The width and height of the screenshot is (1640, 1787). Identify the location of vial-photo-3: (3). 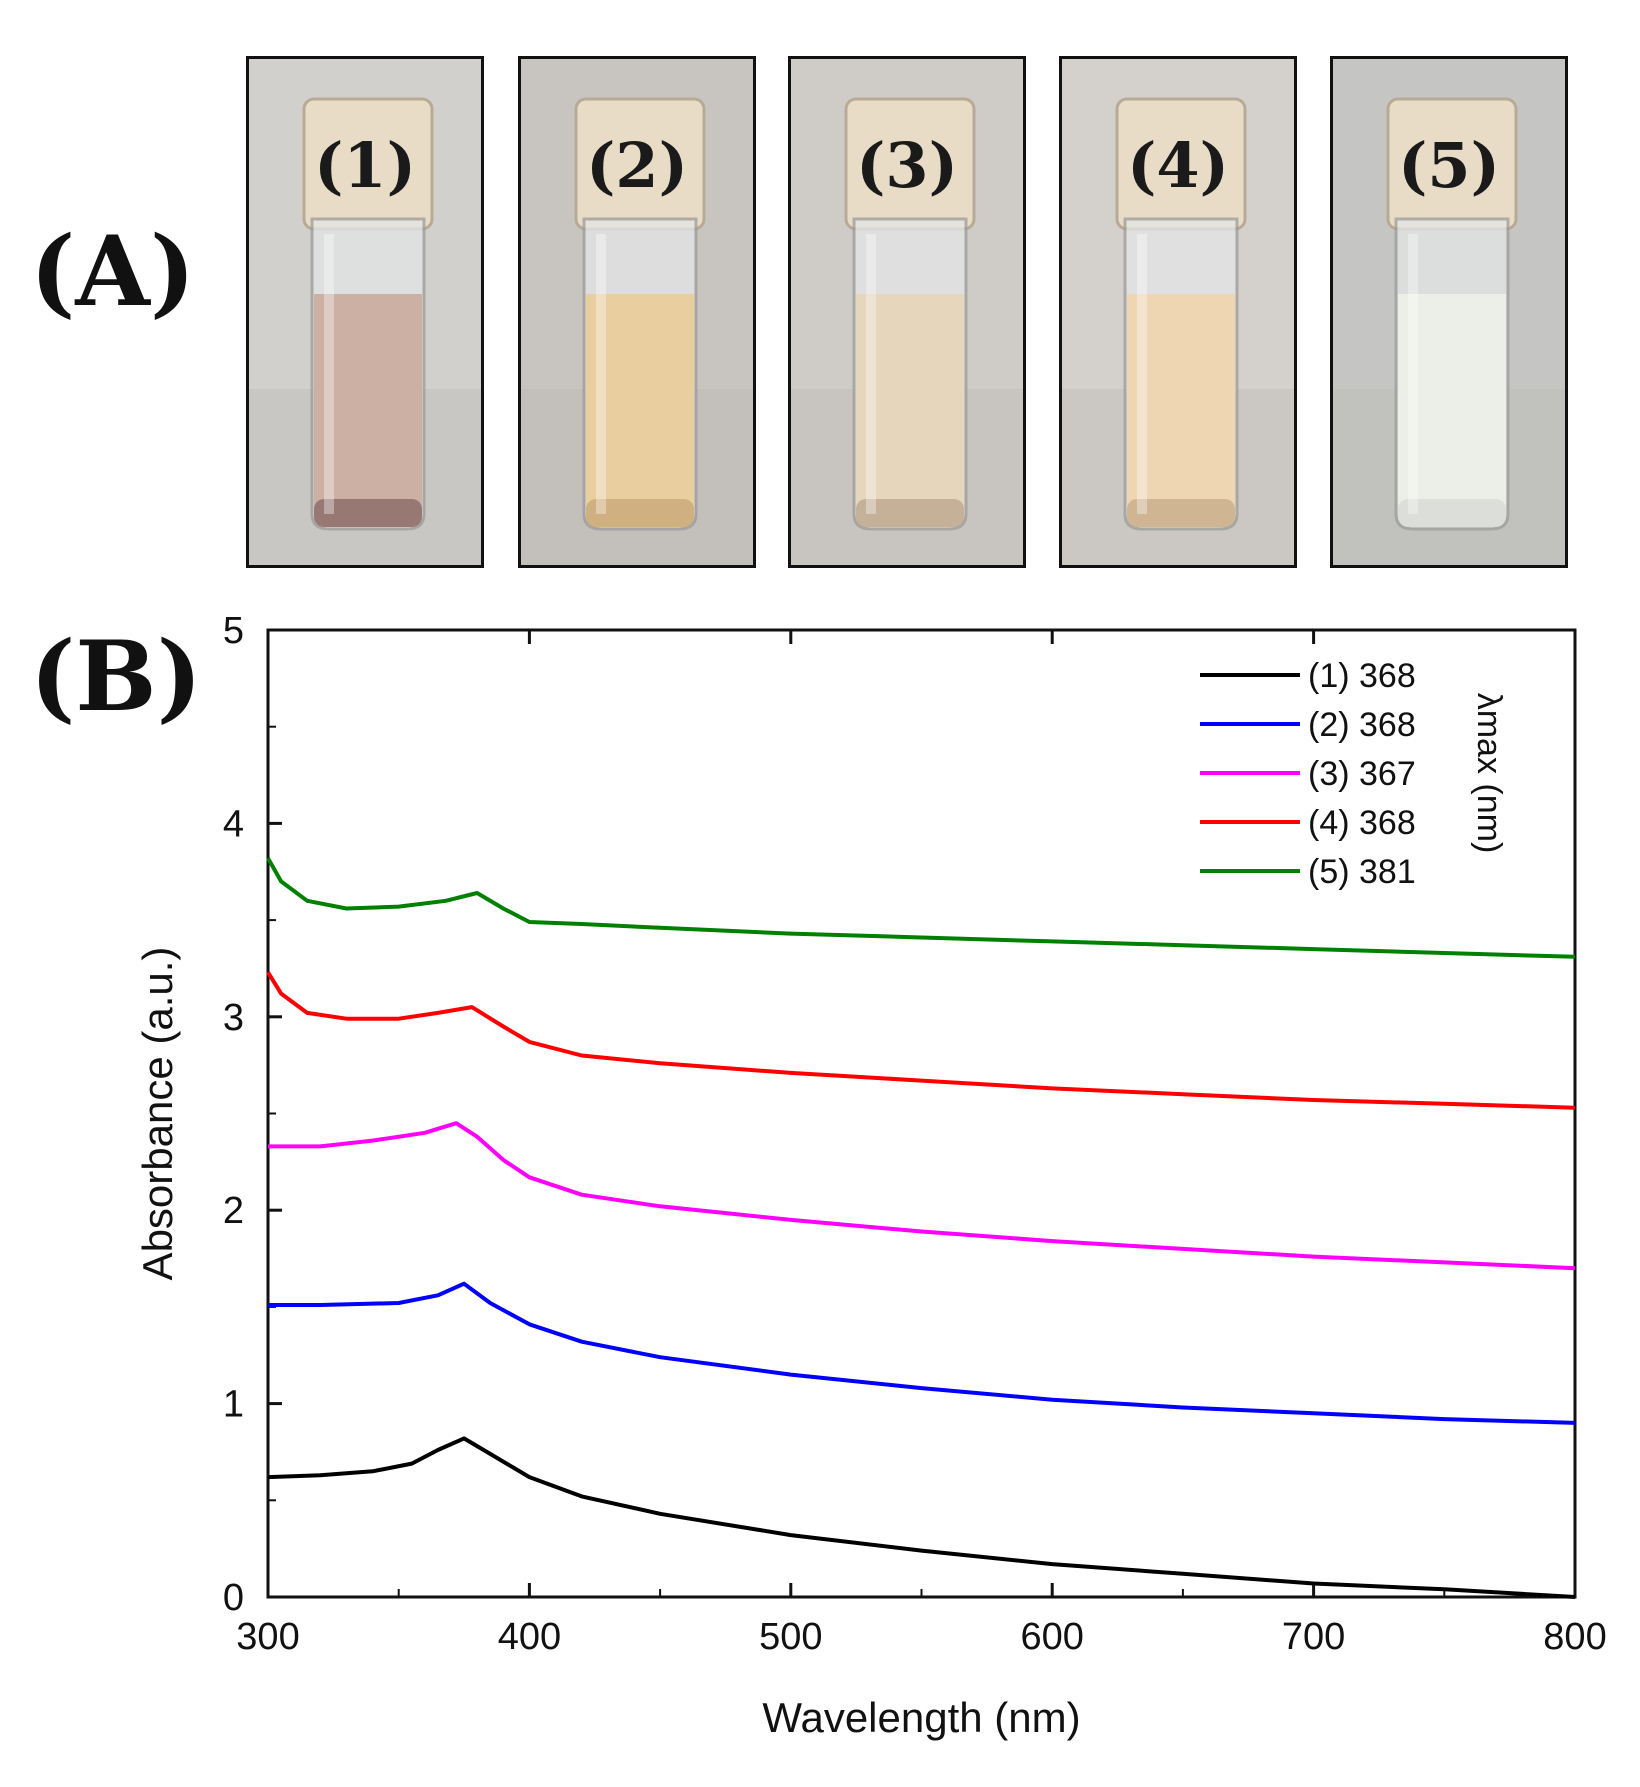
(907, 312).